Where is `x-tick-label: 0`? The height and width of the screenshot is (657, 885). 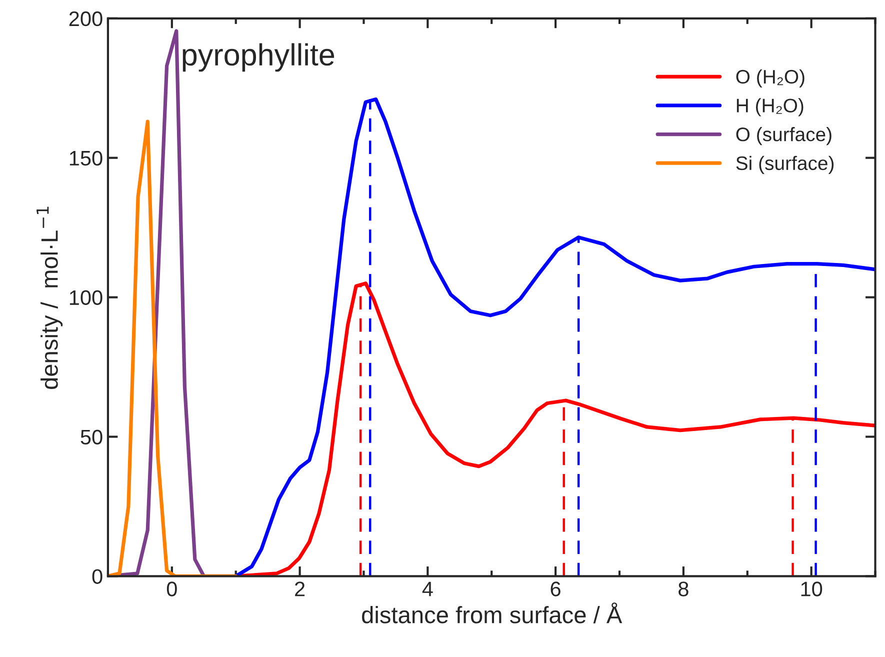
x-tick-label: 0 is located at coordinates (171, 589).